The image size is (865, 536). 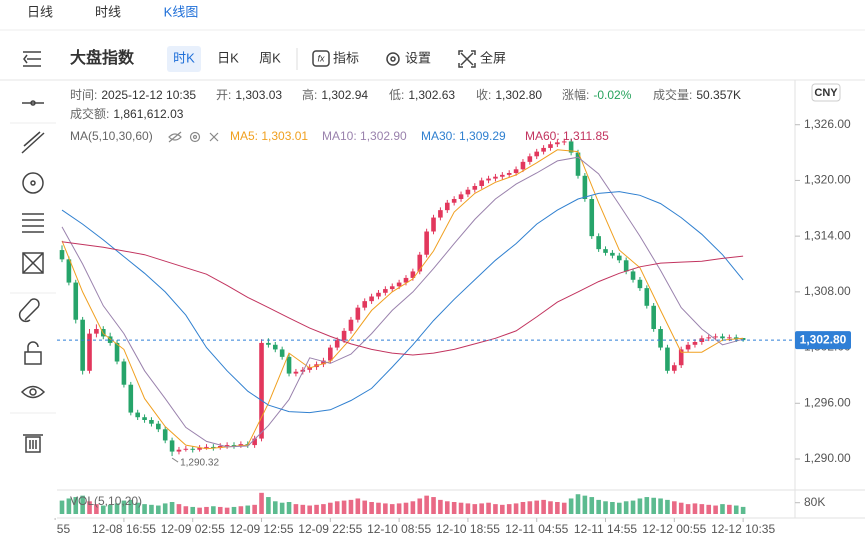 I want to click on info-value: -0.02%, so click(x=612, y=95).